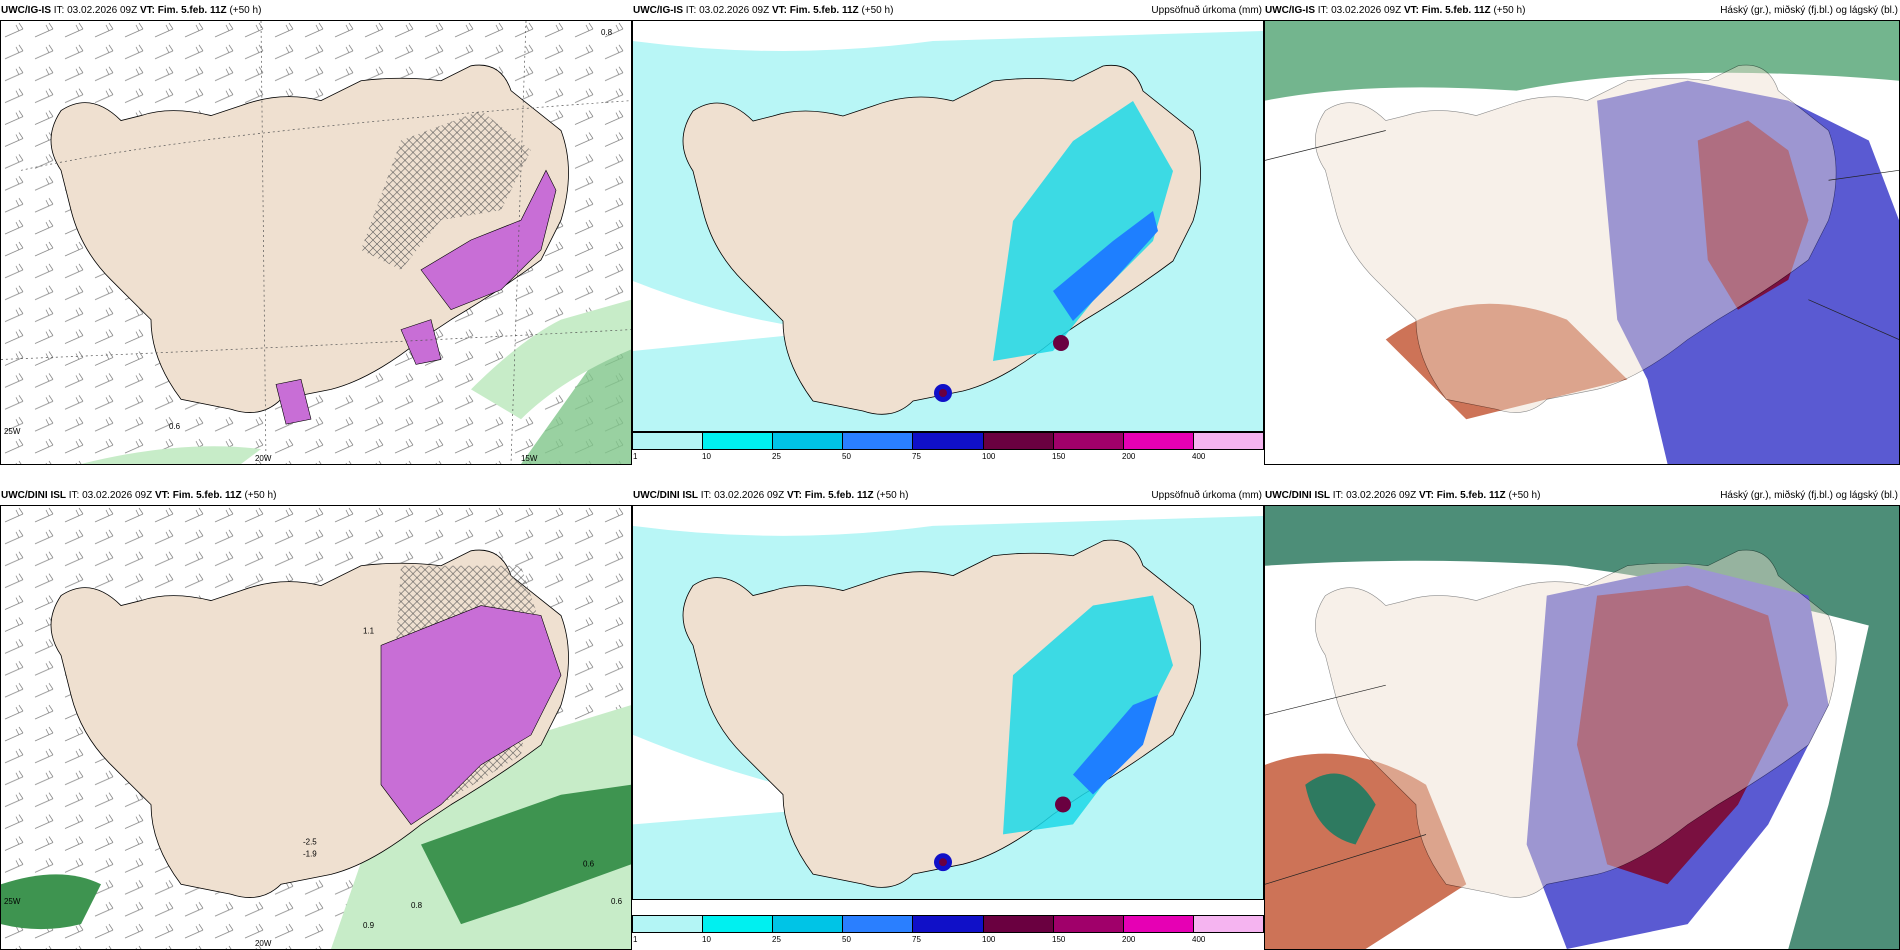  I want to click on axis-label-lon: 15W, so click(529, 458).